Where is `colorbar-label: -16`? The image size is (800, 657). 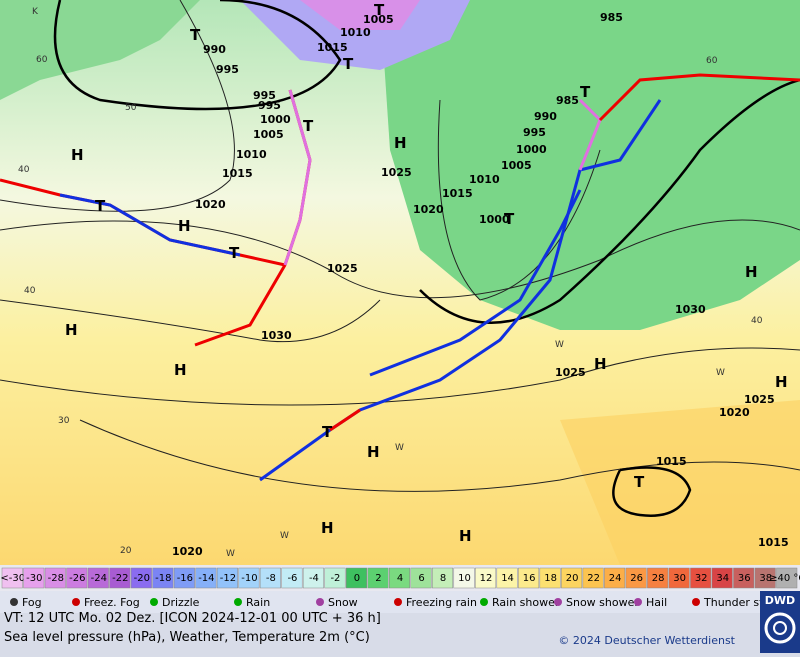
colorbar-label: -16 is located at coordinates (185, 578).